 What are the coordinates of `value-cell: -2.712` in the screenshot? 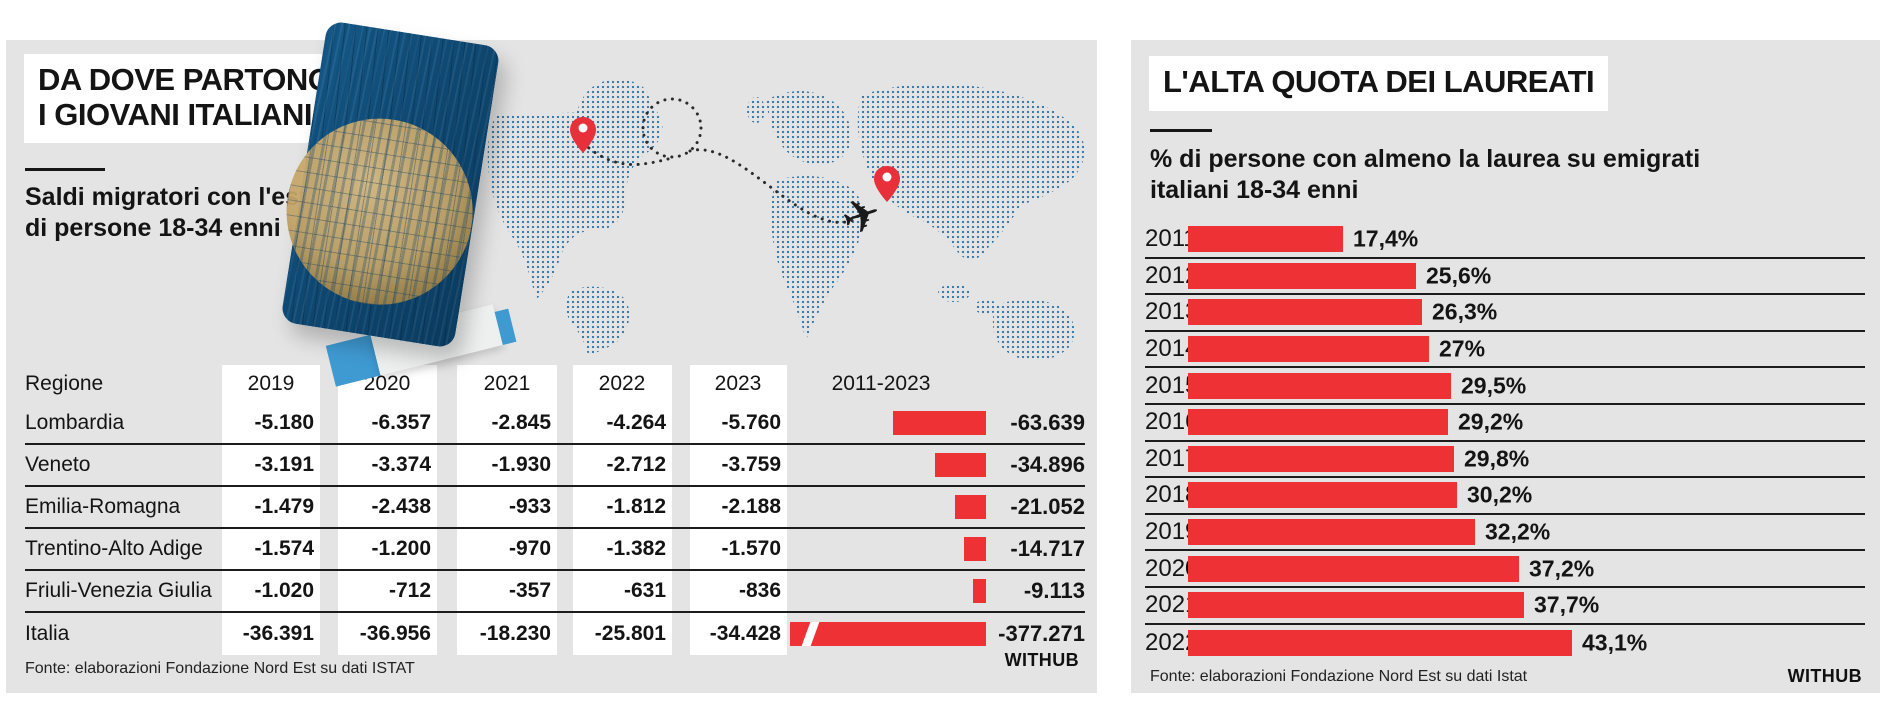 It's located at (636, 464).